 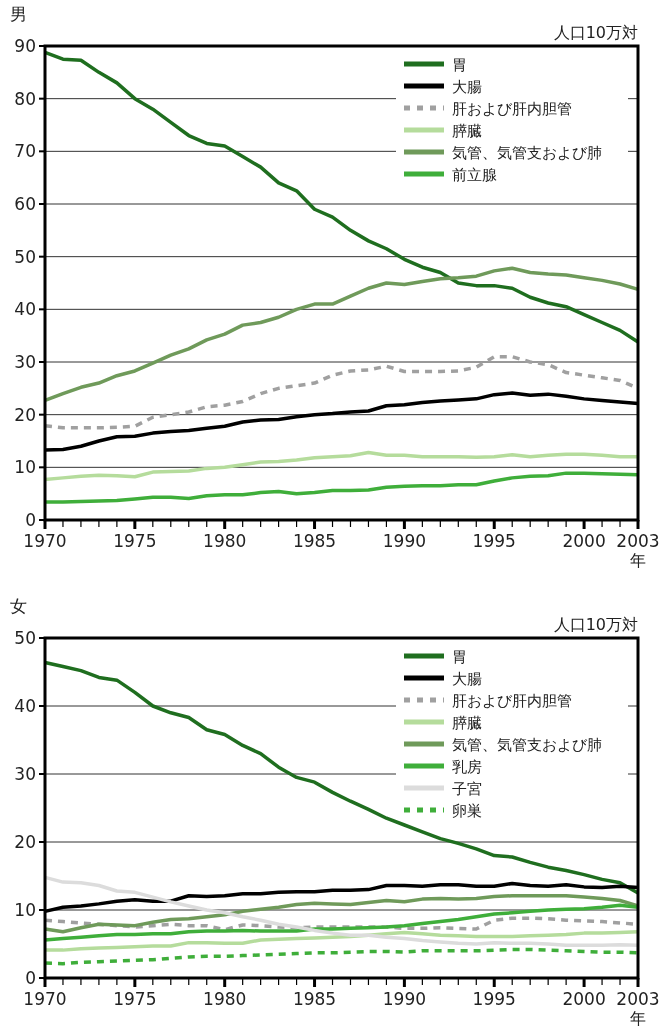 I want to click on y-tick-label: 70, so click(x=25, y=151).